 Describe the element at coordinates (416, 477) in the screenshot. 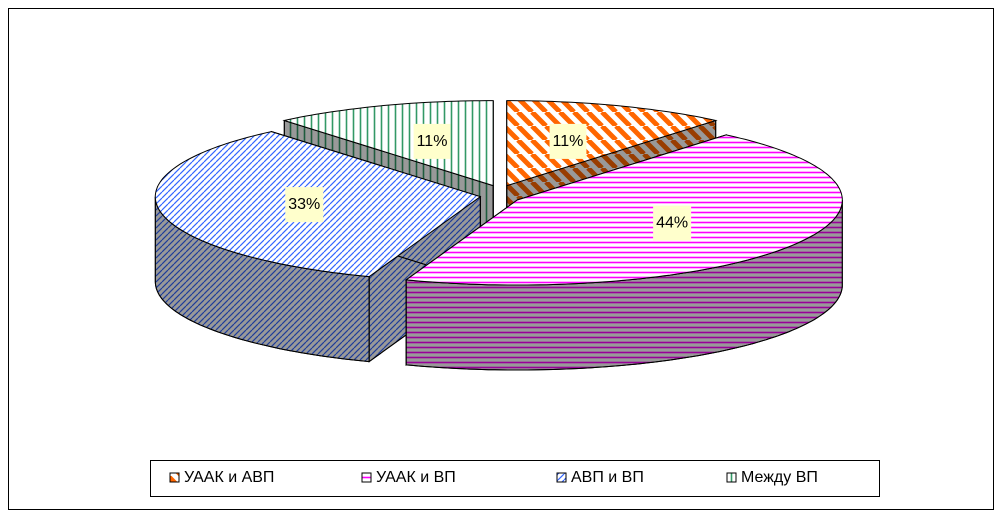

I see `legend-label: УААК и ВП` at that location.